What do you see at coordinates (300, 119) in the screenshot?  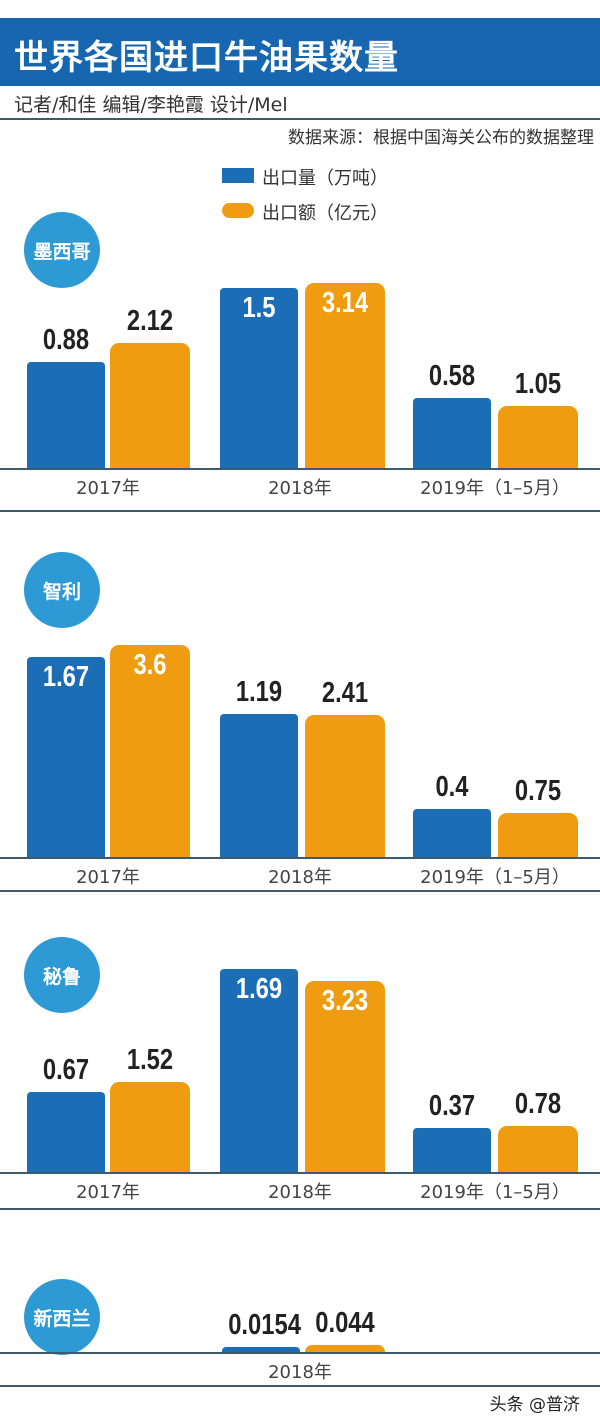 I see `divider` at bounding box center [300, 119].